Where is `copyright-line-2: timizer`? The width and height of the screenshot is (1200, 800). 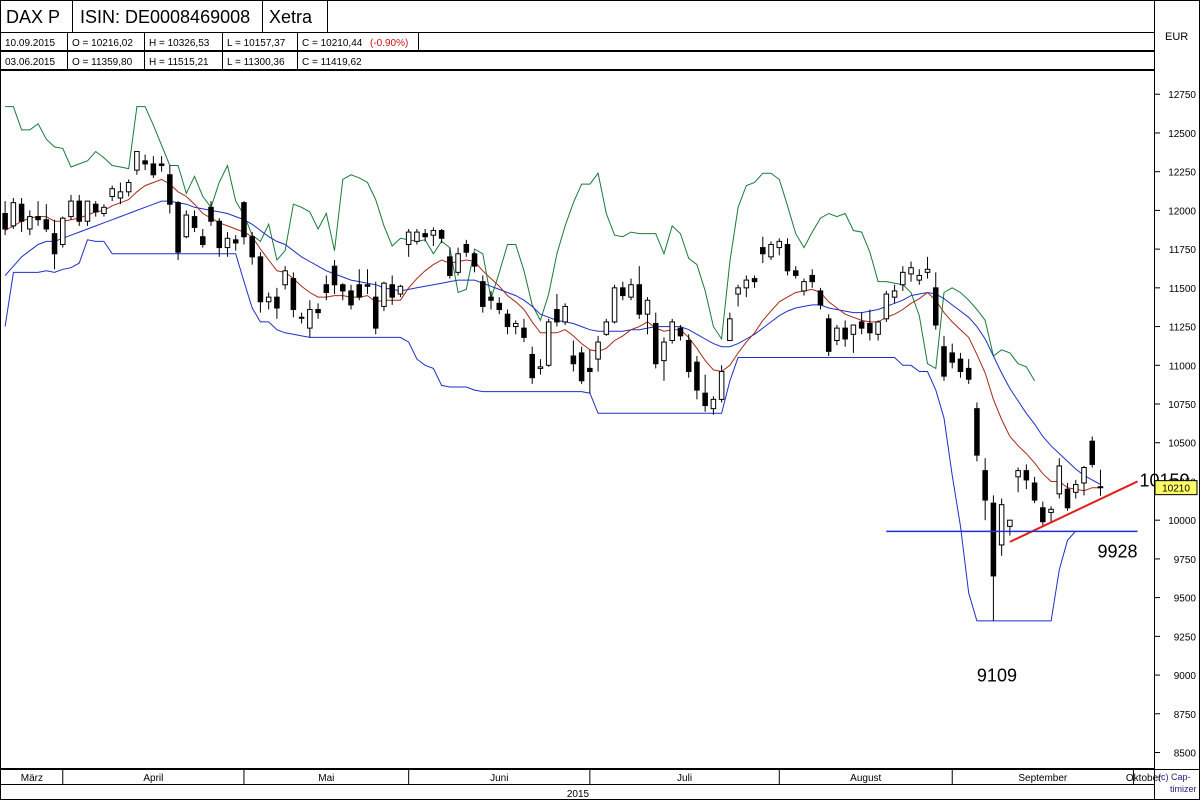 copyright-line-2: timizer is located at coordinates (1183, 789).